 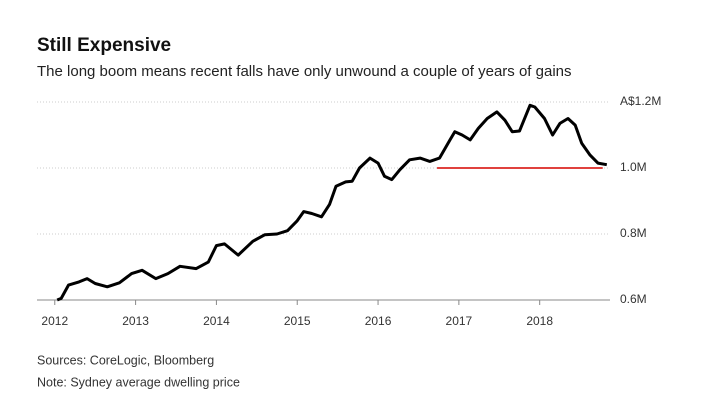 I want to click on x-tick-label: 2017, so click(x=459, y=321).